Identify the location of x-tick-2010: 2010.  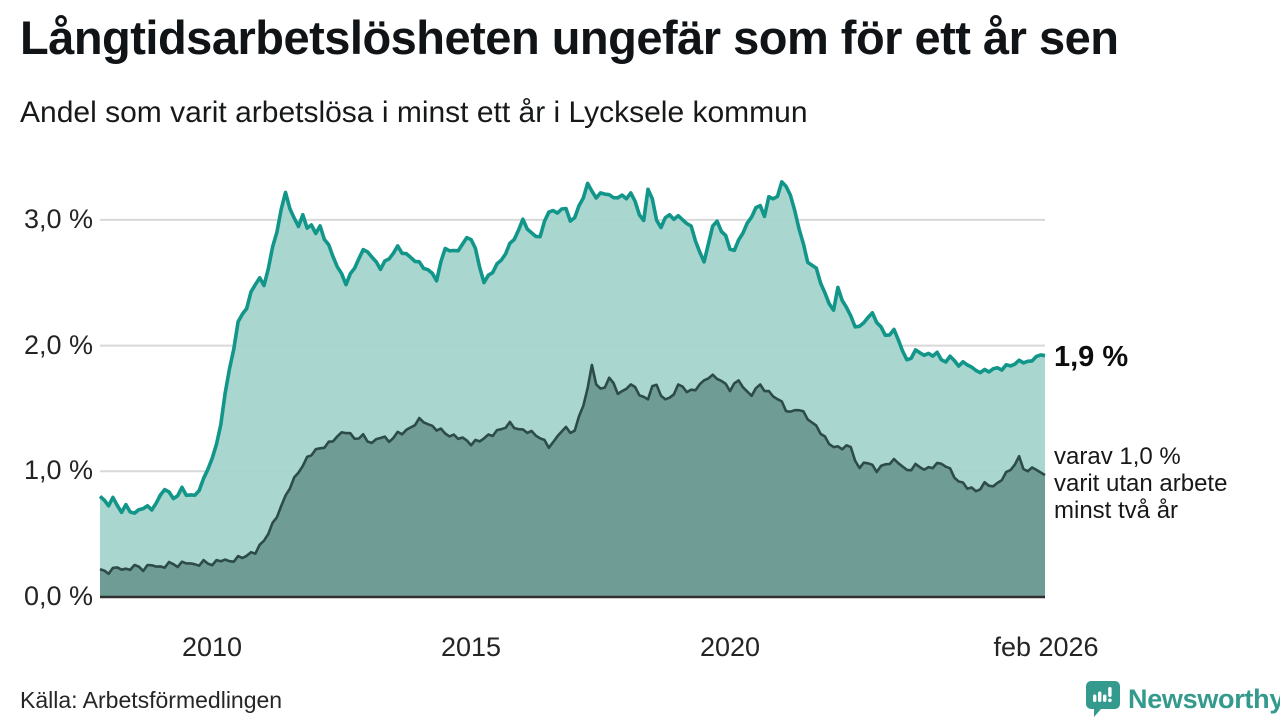
(212, 647).